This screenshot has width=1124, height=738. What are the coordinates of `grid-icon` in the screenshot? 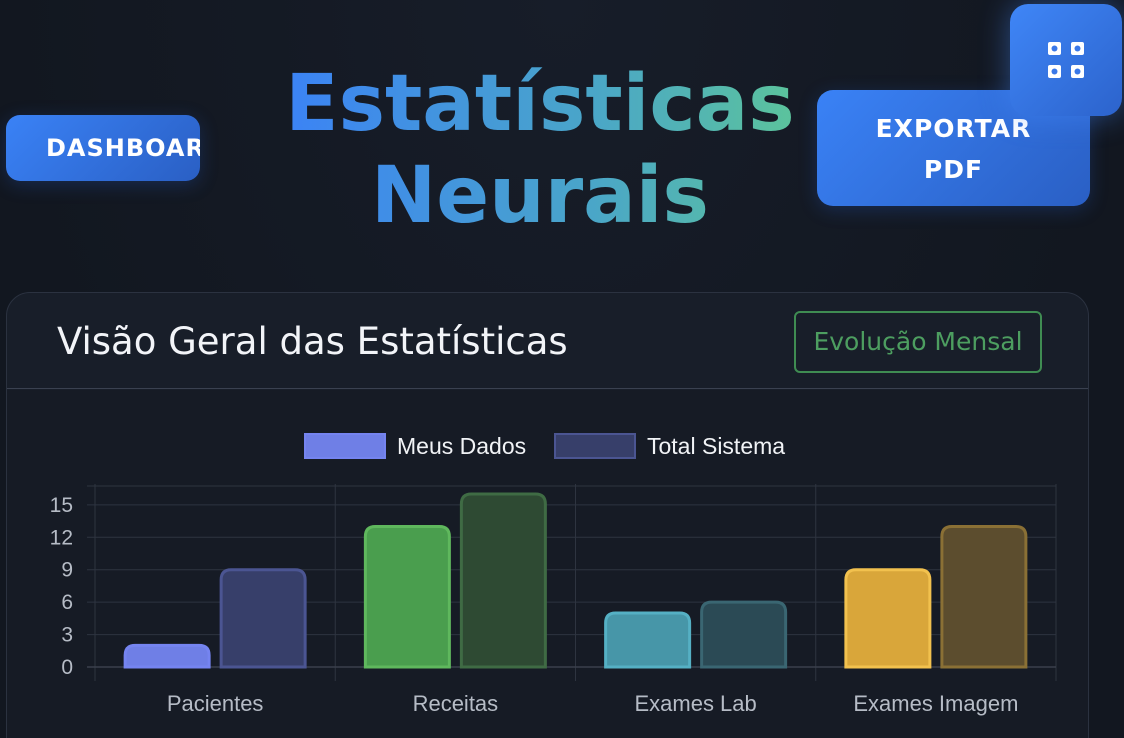 It's located at (1066, 60).